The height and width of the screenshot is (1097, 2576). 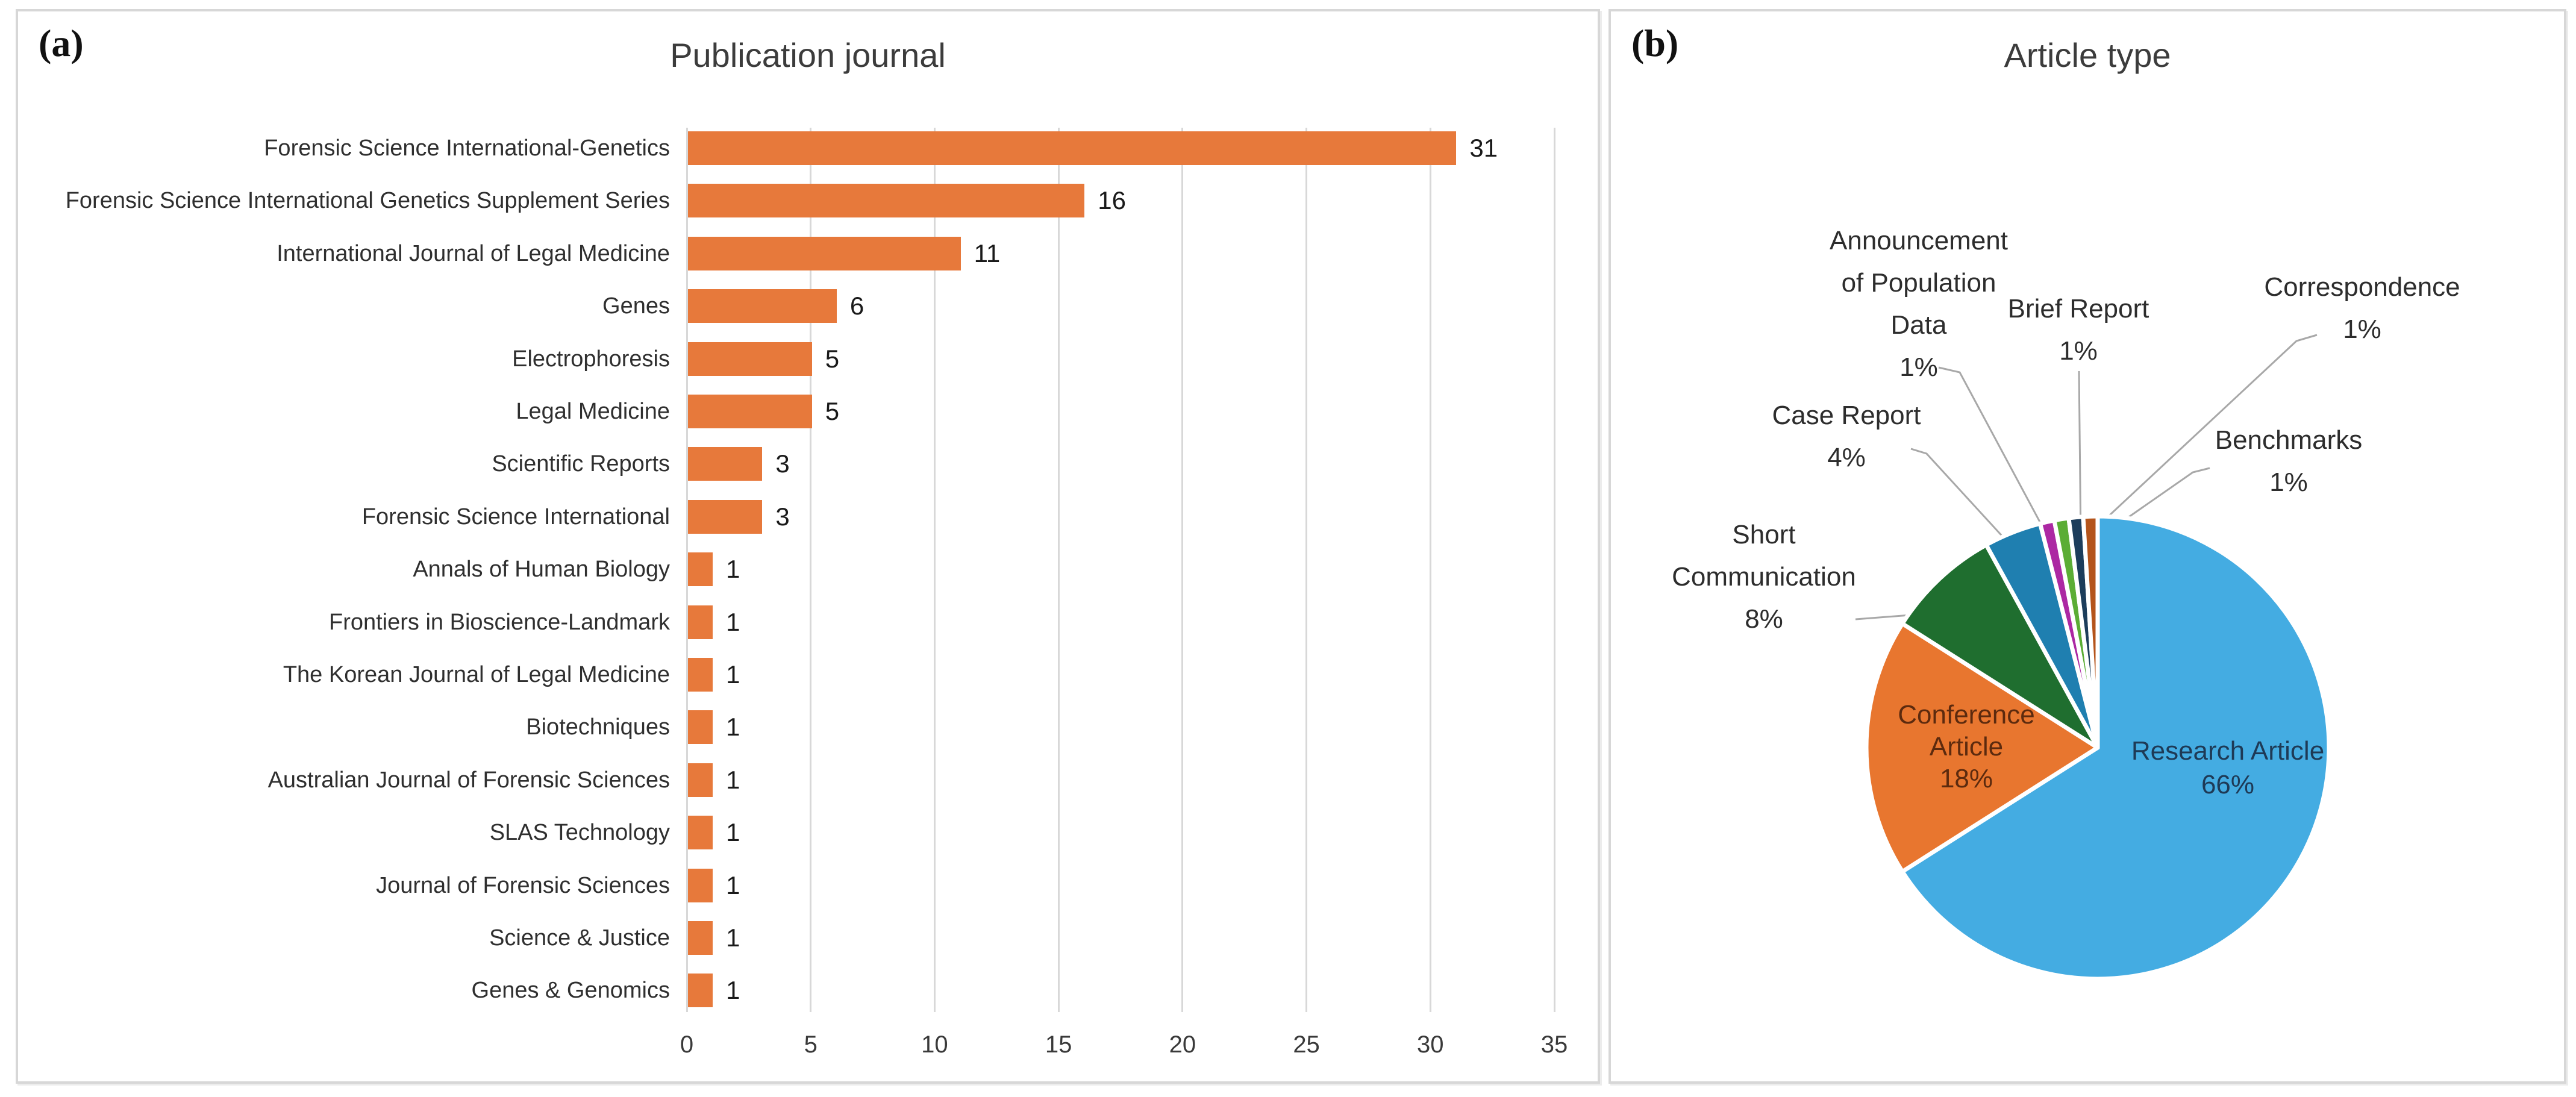 What do you see at coordinates (2087, 55) in the screenshot?
I see `pie-chart-title: Article type` at bounding box center [2087, 55].